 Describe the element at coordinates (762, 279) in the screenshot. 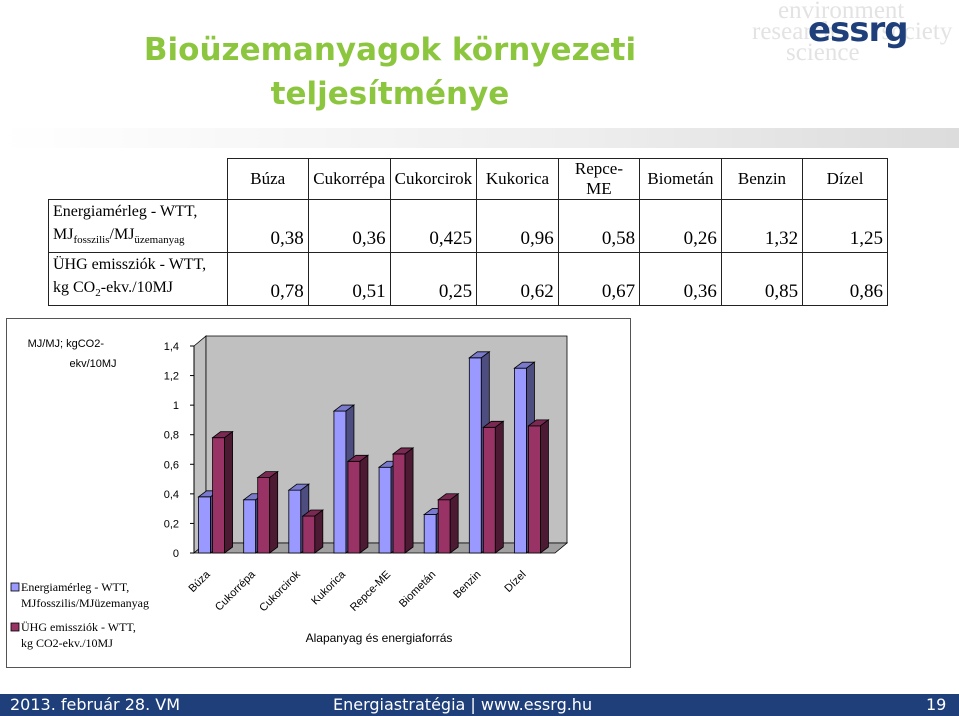

I see `table-cell: 0,85` at that location.